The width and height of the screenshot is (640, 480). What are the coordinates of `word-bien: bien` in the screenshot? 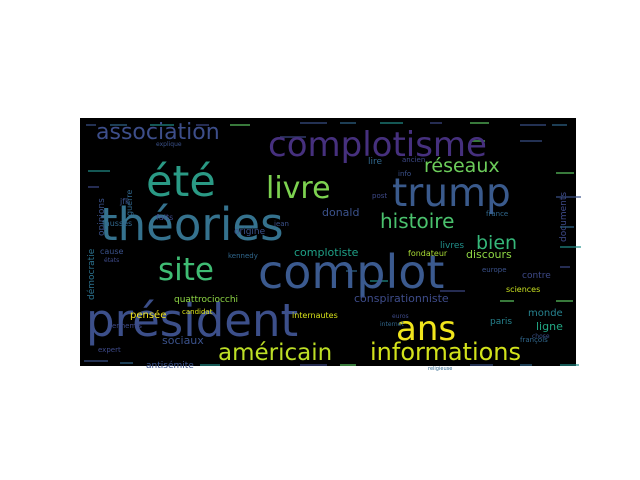 It's located at (496, 243).